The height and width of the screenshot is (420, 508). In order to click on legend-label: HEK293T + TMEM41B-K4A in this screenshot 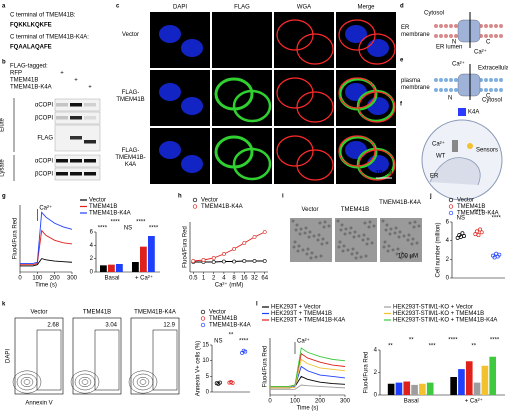, I will do `click(308, 321)`.